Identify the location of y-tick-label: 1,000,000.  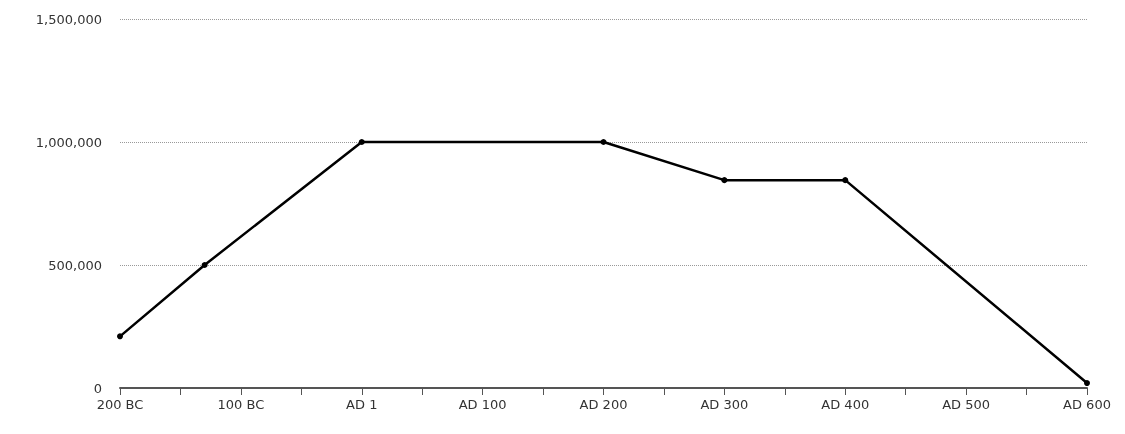
(68, 142).